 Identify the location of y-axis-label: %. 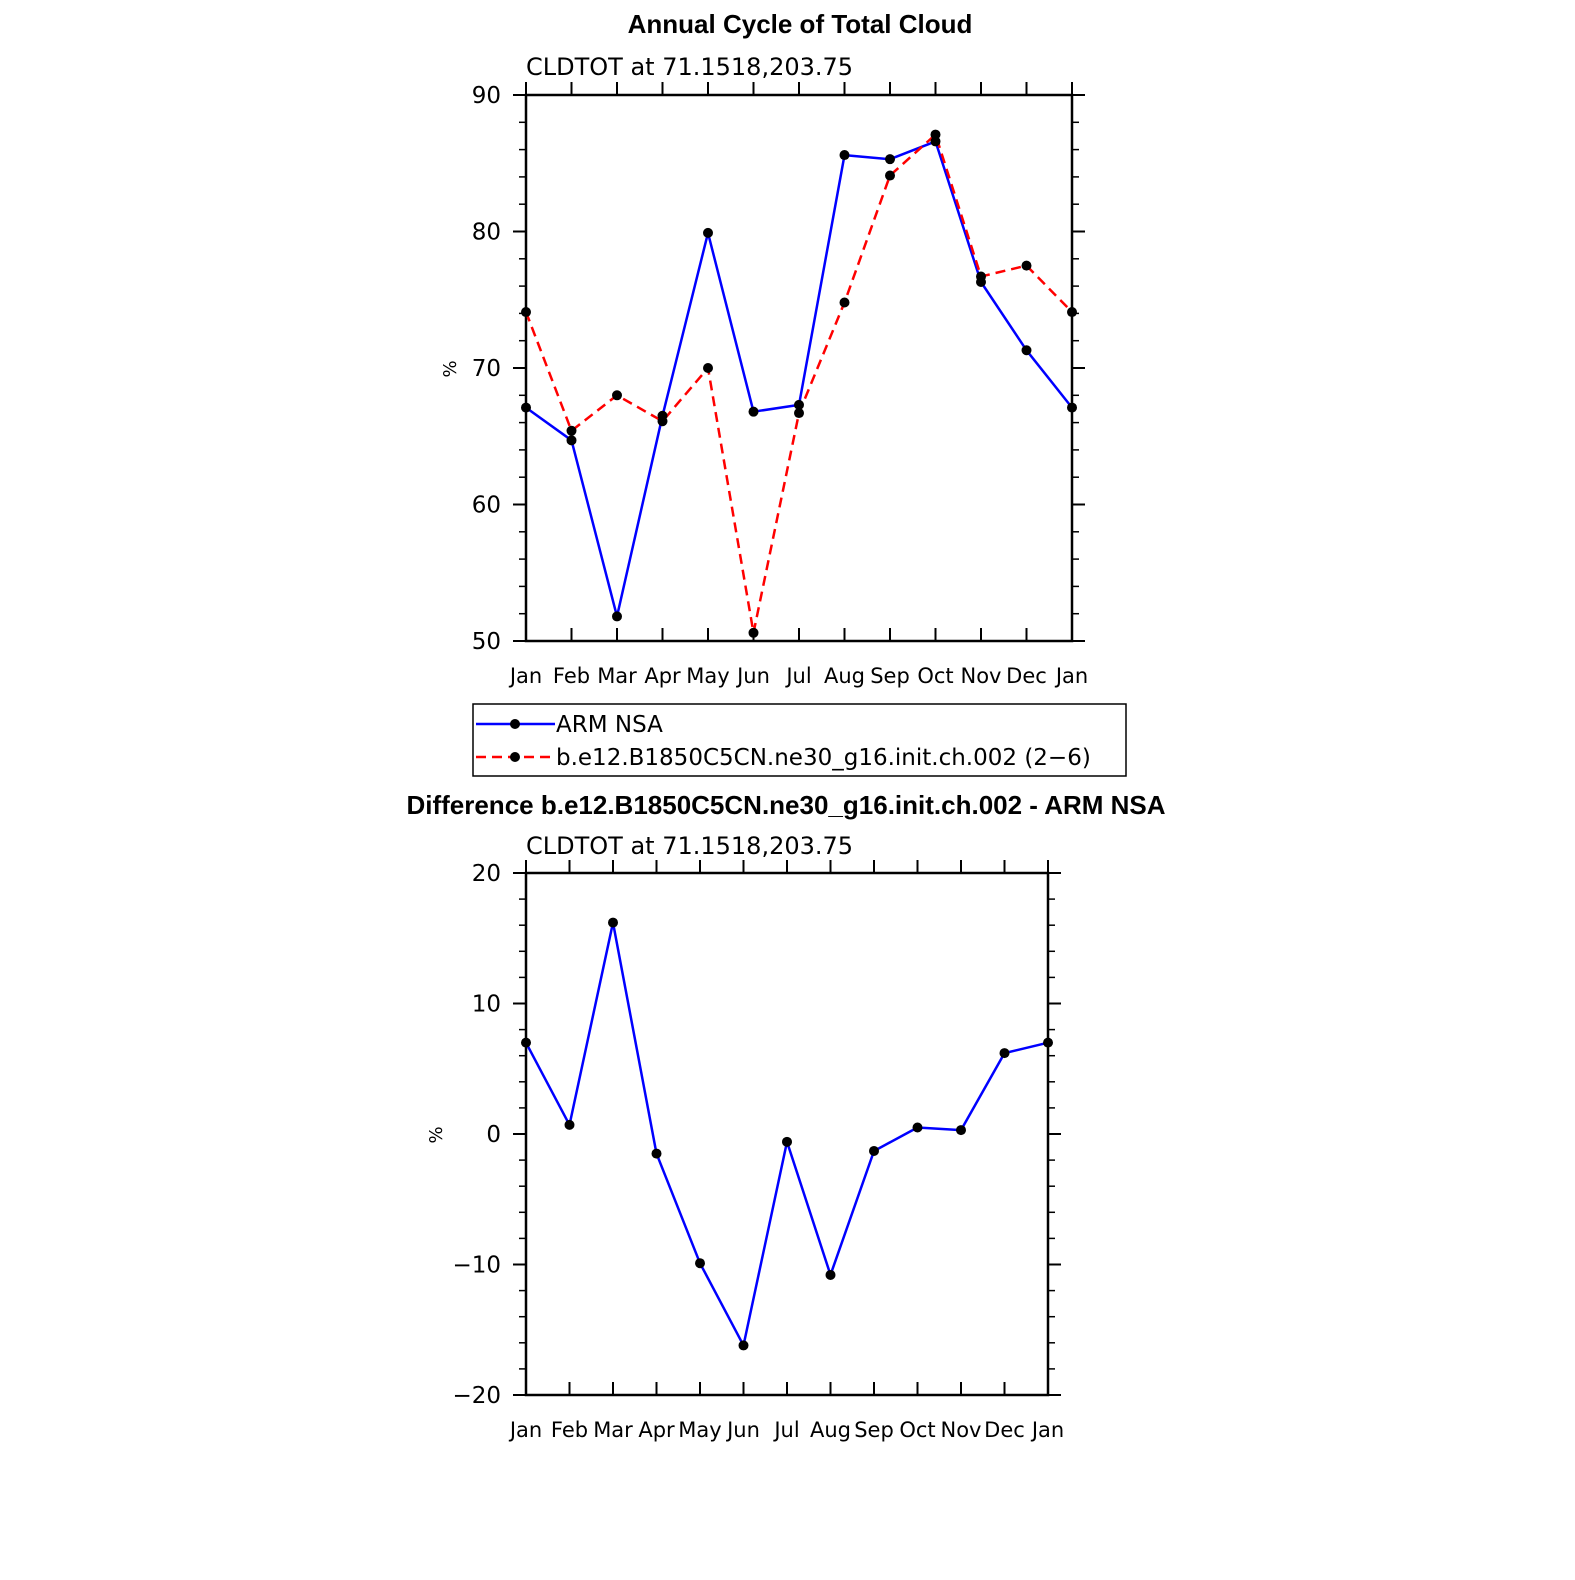
(450, 368).